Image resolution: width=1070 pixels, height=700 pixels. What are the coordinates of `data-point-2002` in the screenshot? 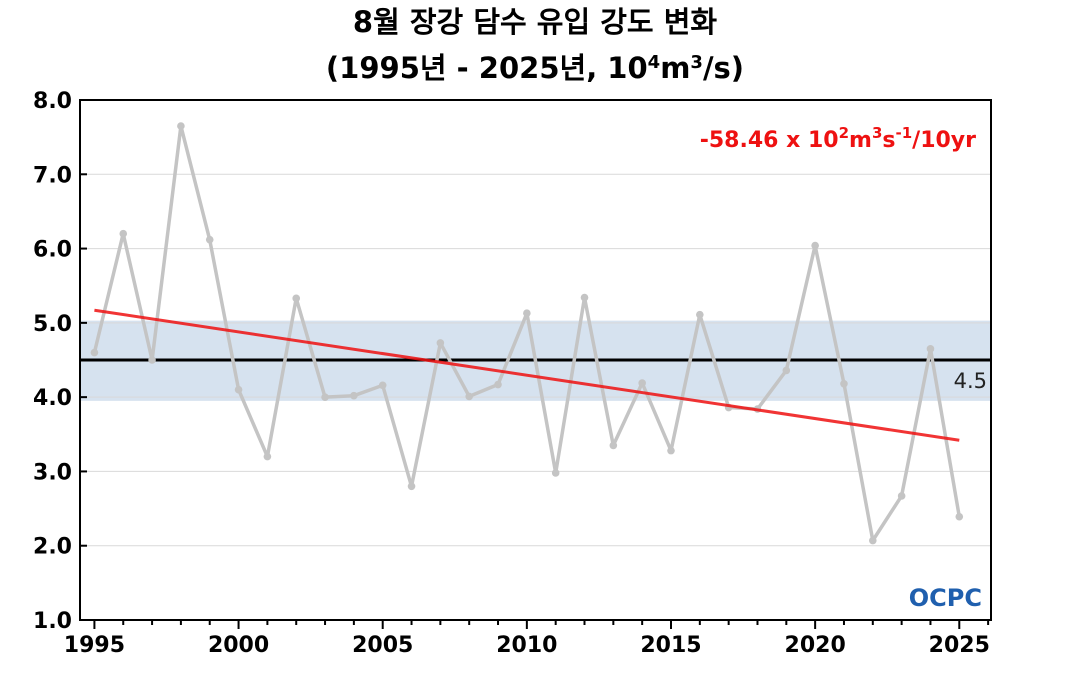 It's located at (296, 298).